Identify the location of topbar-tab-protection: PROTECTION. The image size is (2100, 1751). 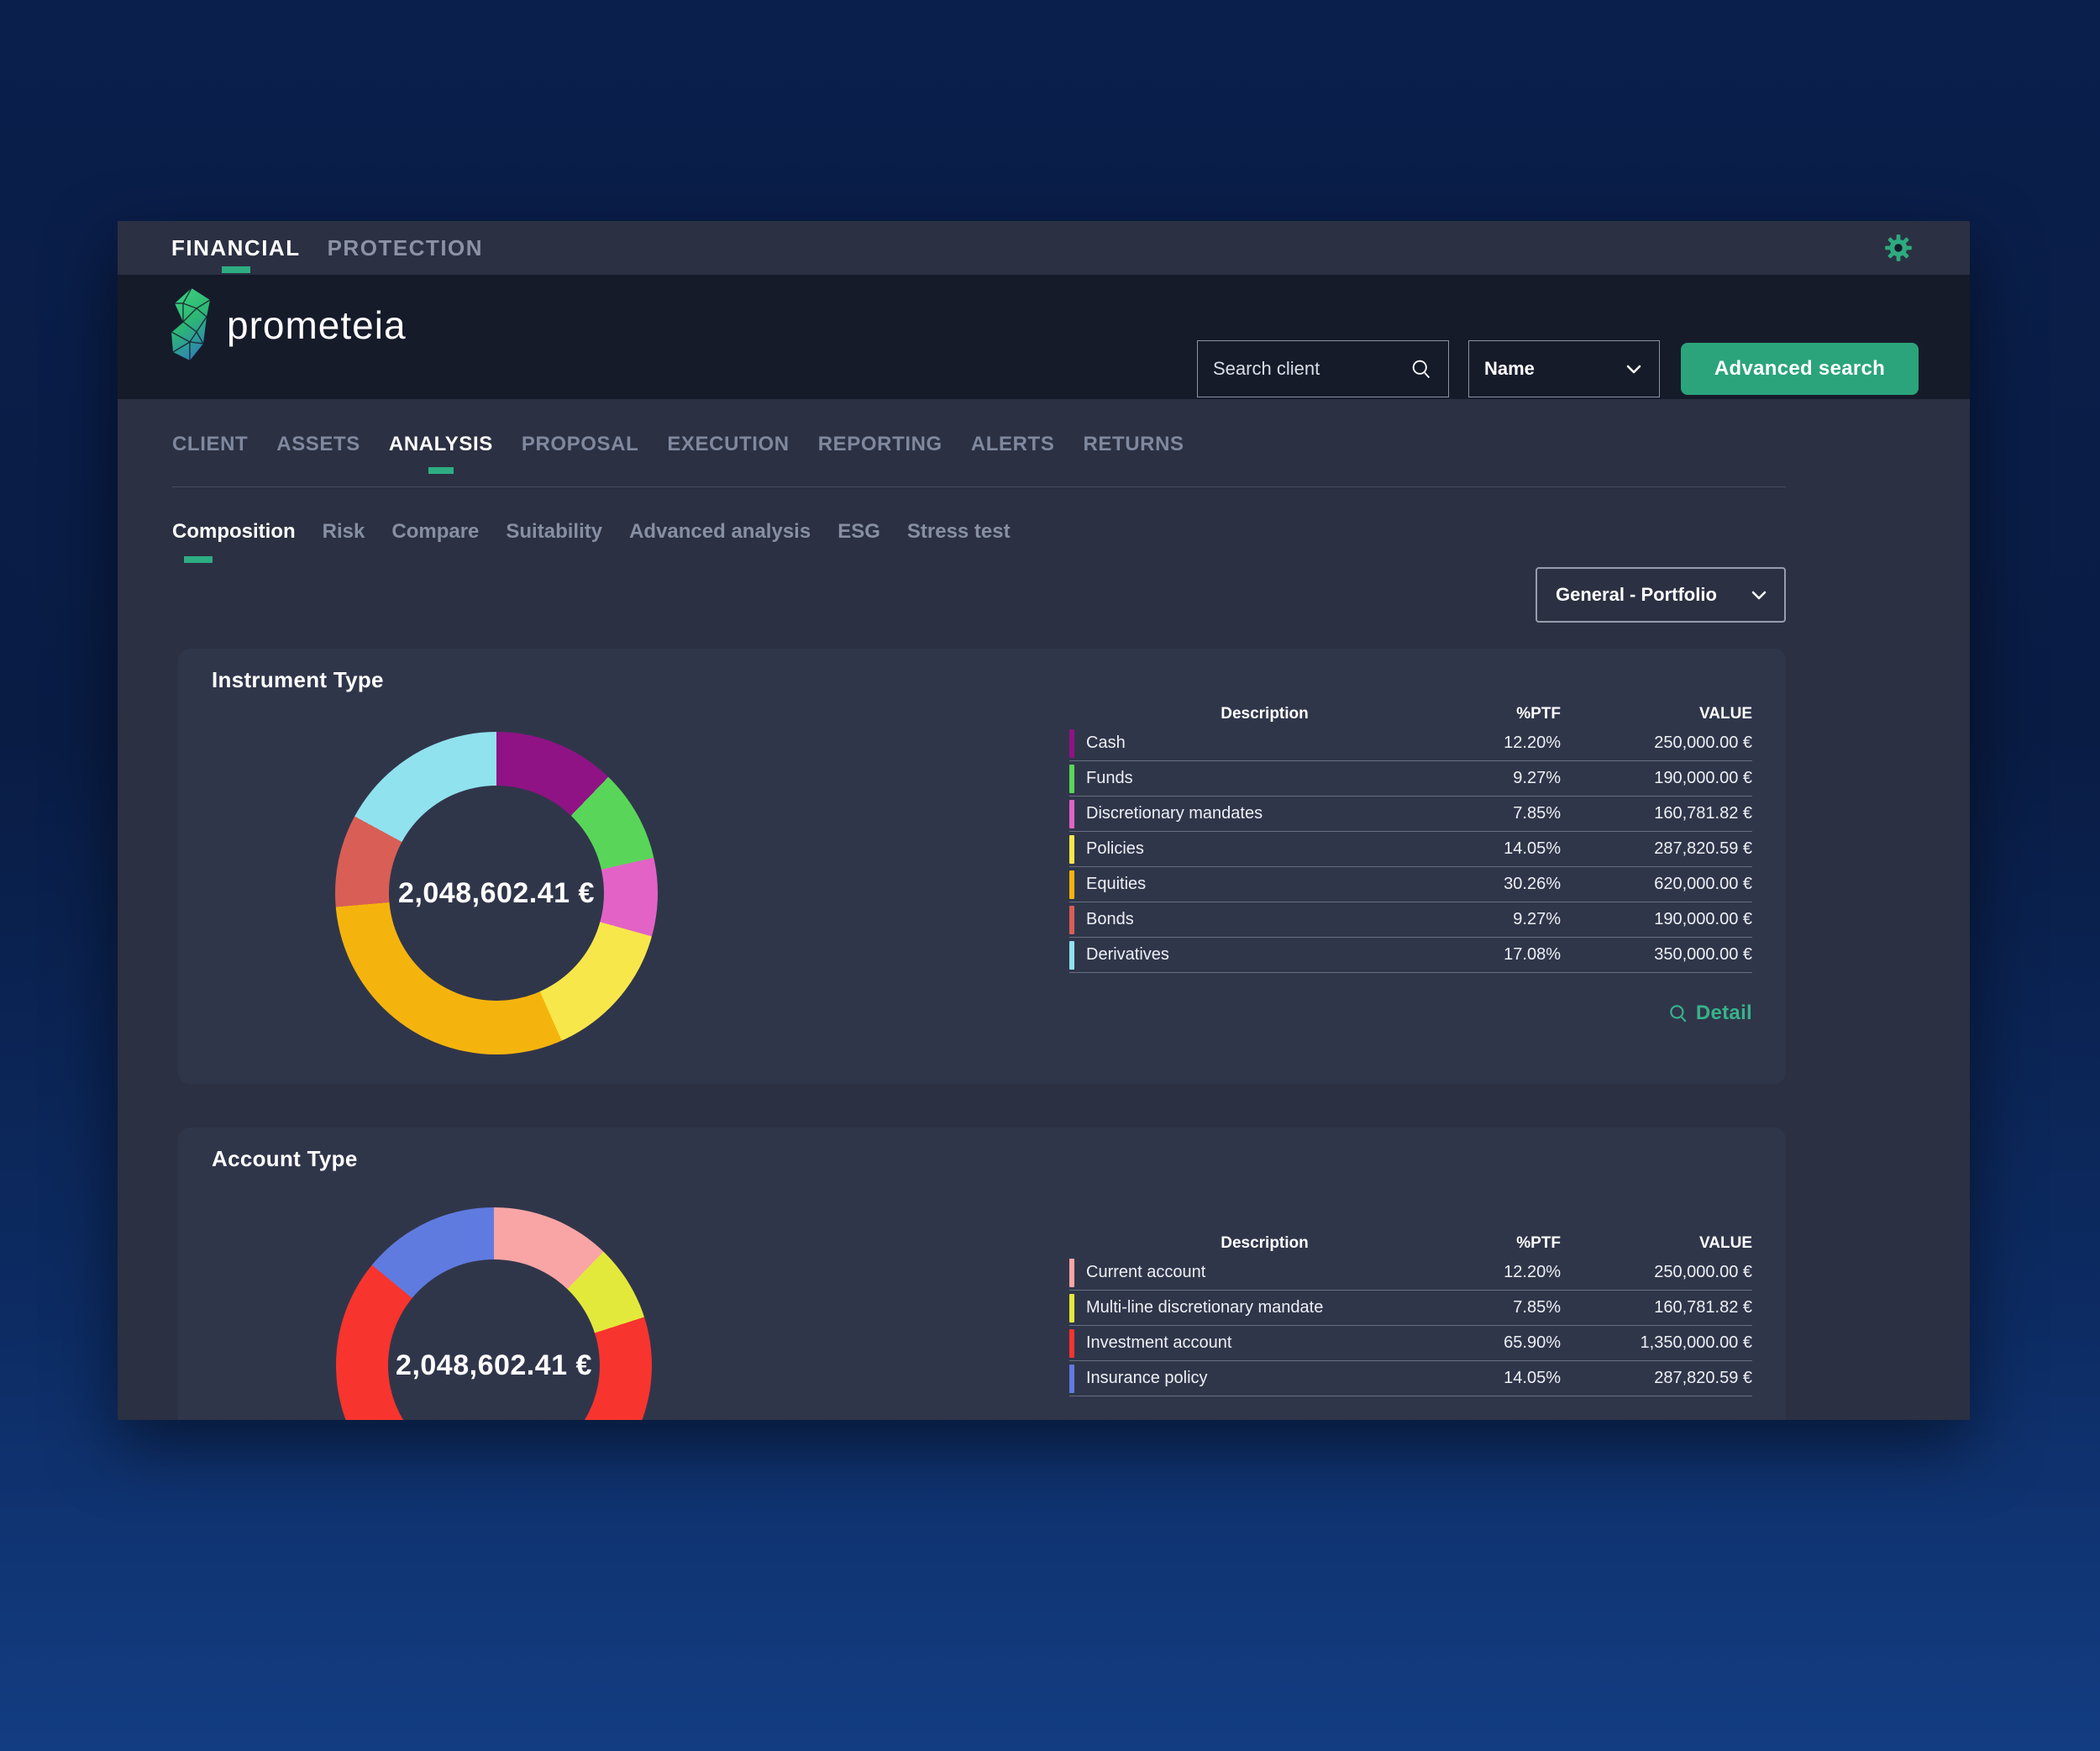
(405, 247).